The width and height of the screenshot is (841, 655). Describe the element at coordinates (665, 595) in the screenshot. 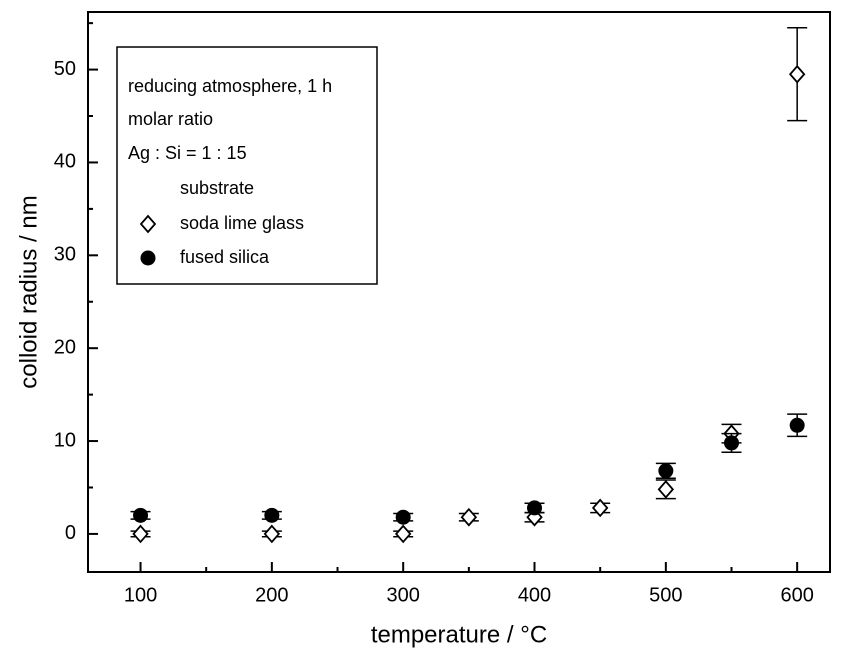

I see `x-tick-label: 500` at that location.